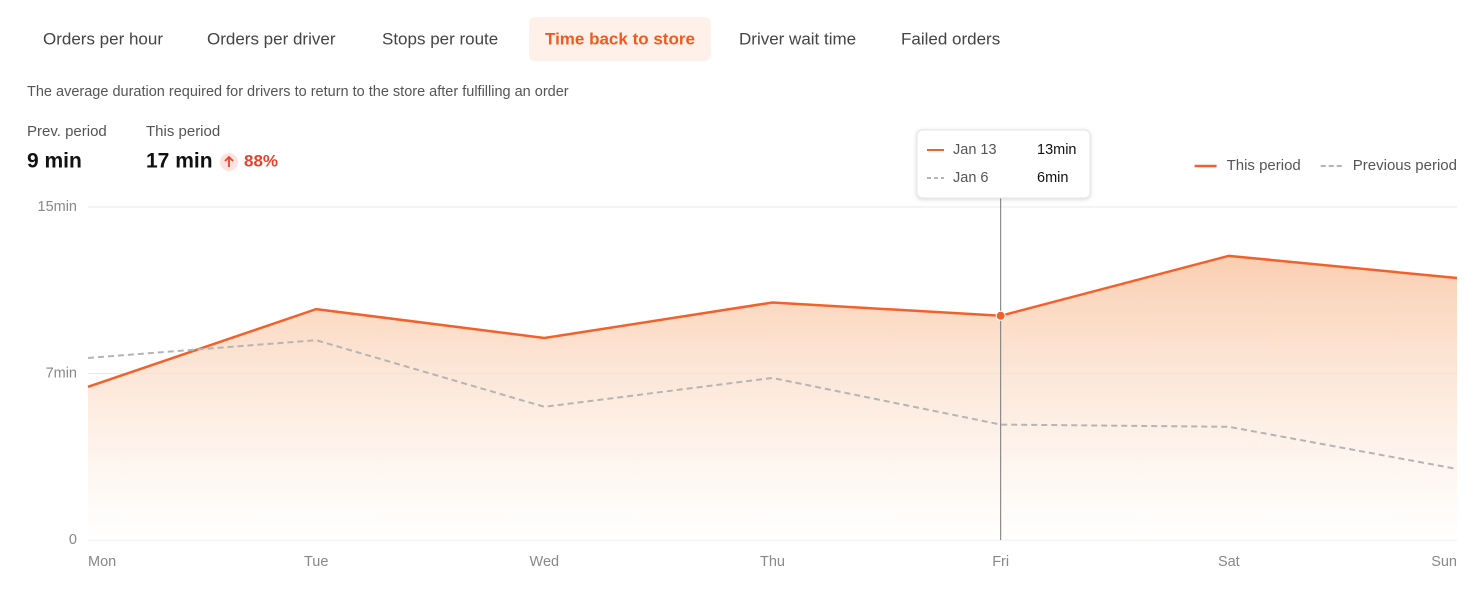  What do you see at coordinates (61, 373) in the screenshot?
I see `y-tick-label: 7min` at bounding box center [61, 373].